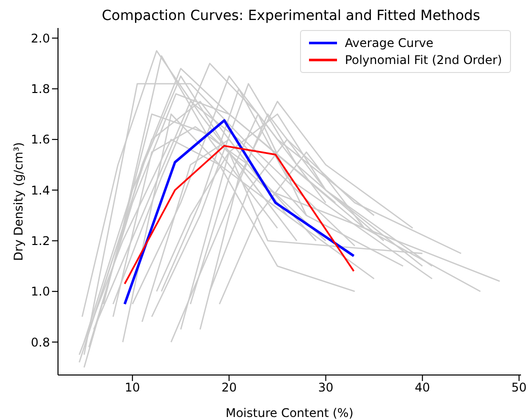 This screenshot has width=529, height=419. What do you see at coordinates (229, 387) in the screenshot?
I see `x-tick-label: 20` at bounding box center [229, 387].